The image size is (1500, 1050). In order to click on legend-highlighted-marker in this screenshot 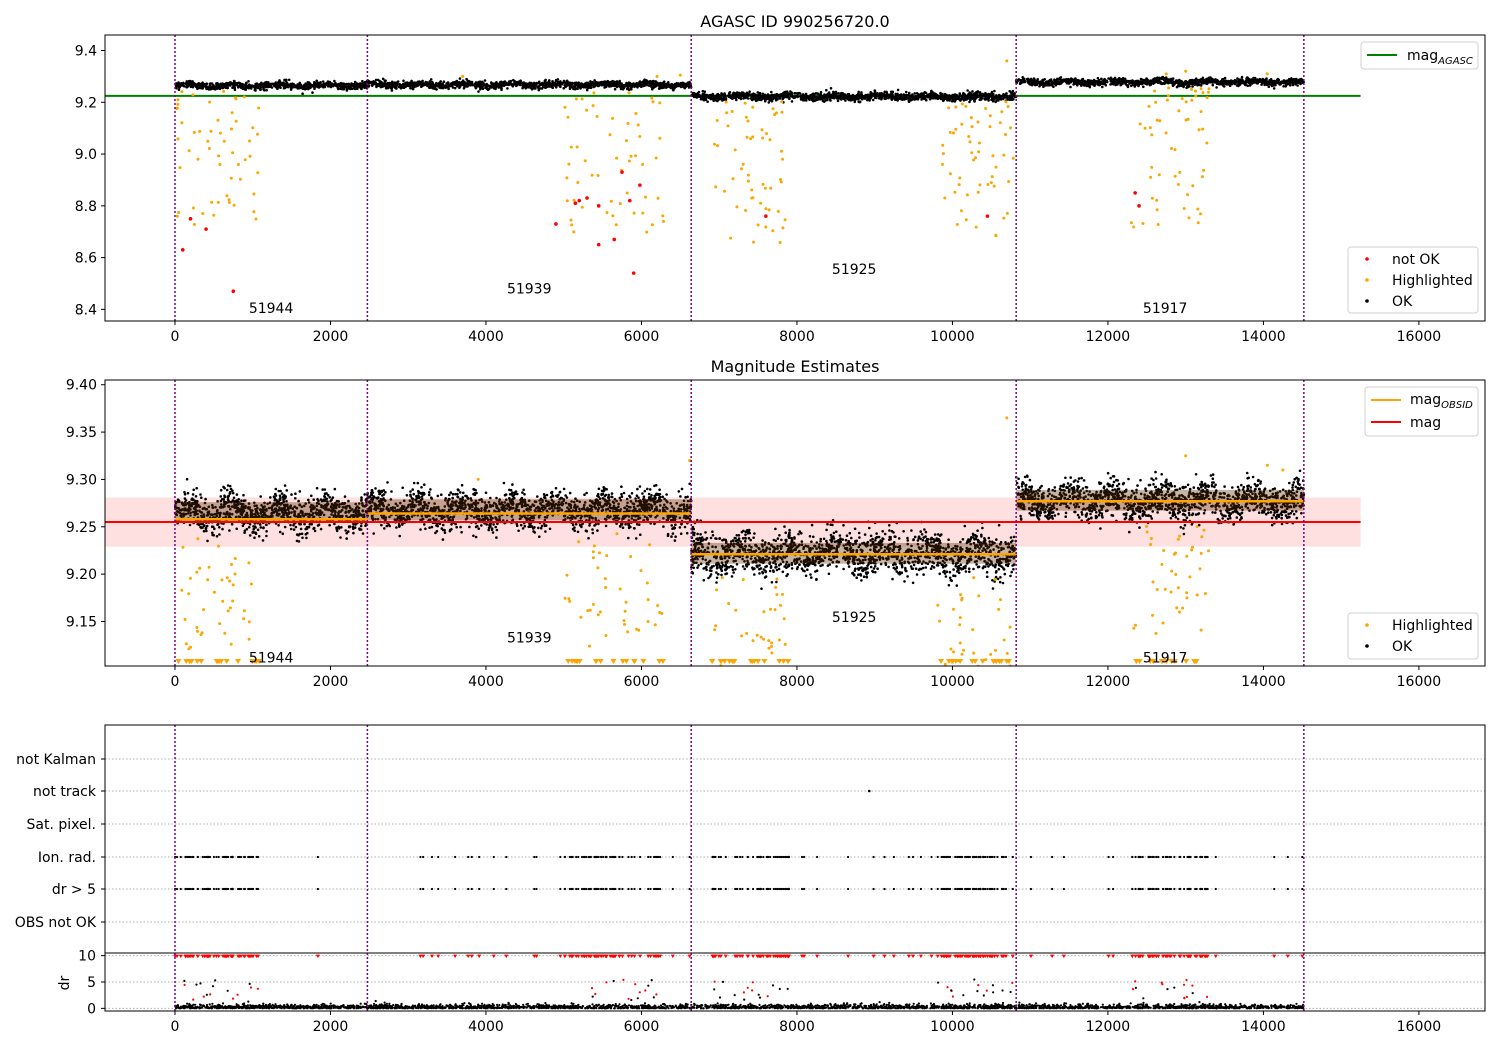, I will do `click(1367, 280)`.